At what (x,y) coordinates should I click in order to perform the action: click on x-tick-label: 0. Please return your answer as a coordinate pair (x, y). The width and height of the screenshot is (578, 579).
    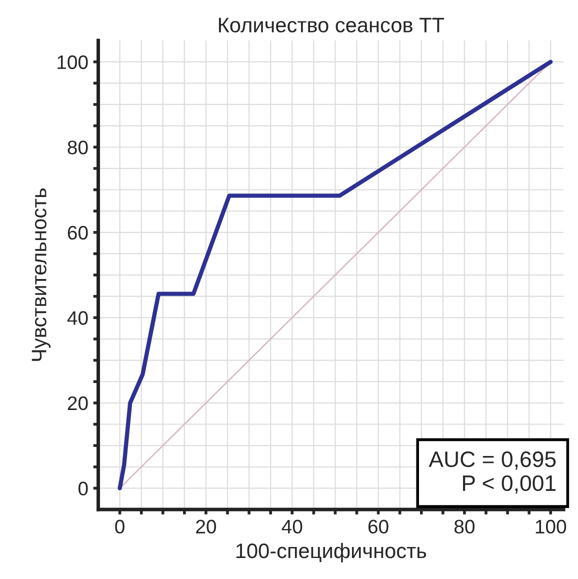
    Looking at the image, I should click on (119, 527).